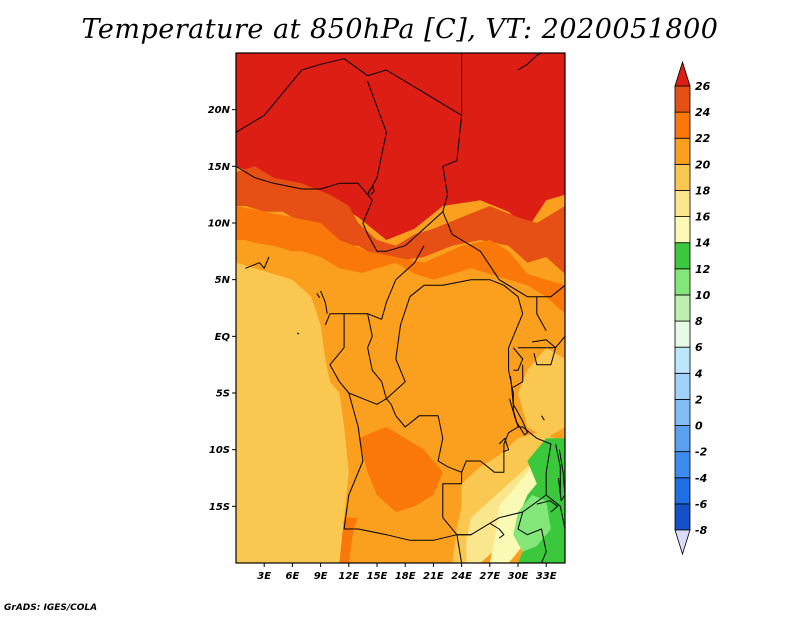 This screenshot has height=618, width=800. I want to click on region-lake-region-light, so click(541, 393).